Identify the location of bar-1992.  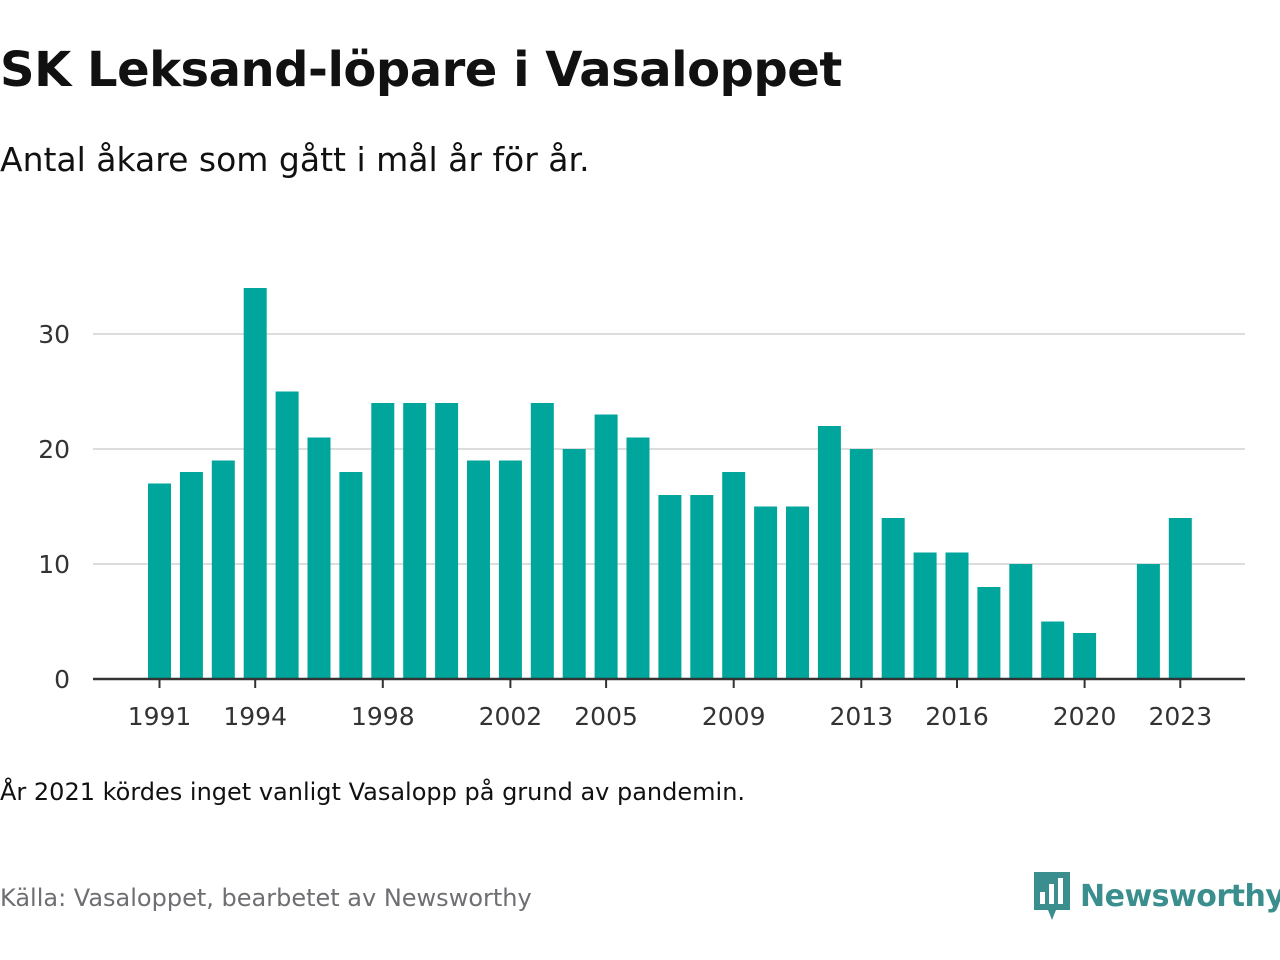
(191, 575).